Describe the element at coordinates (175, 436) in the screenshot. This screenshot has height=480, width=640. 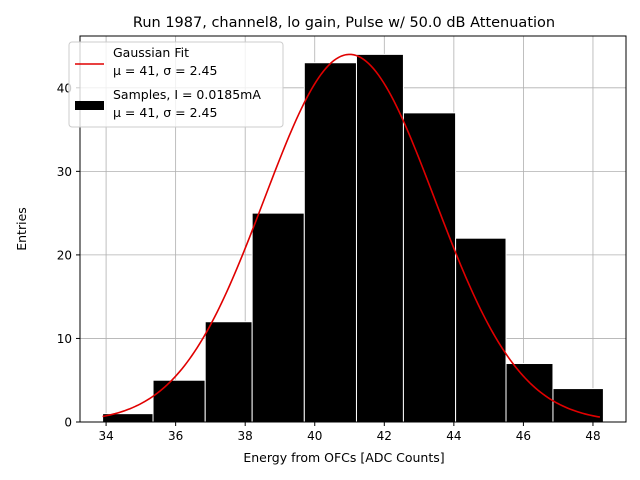
I see `x-tick-label: 36` at that location.